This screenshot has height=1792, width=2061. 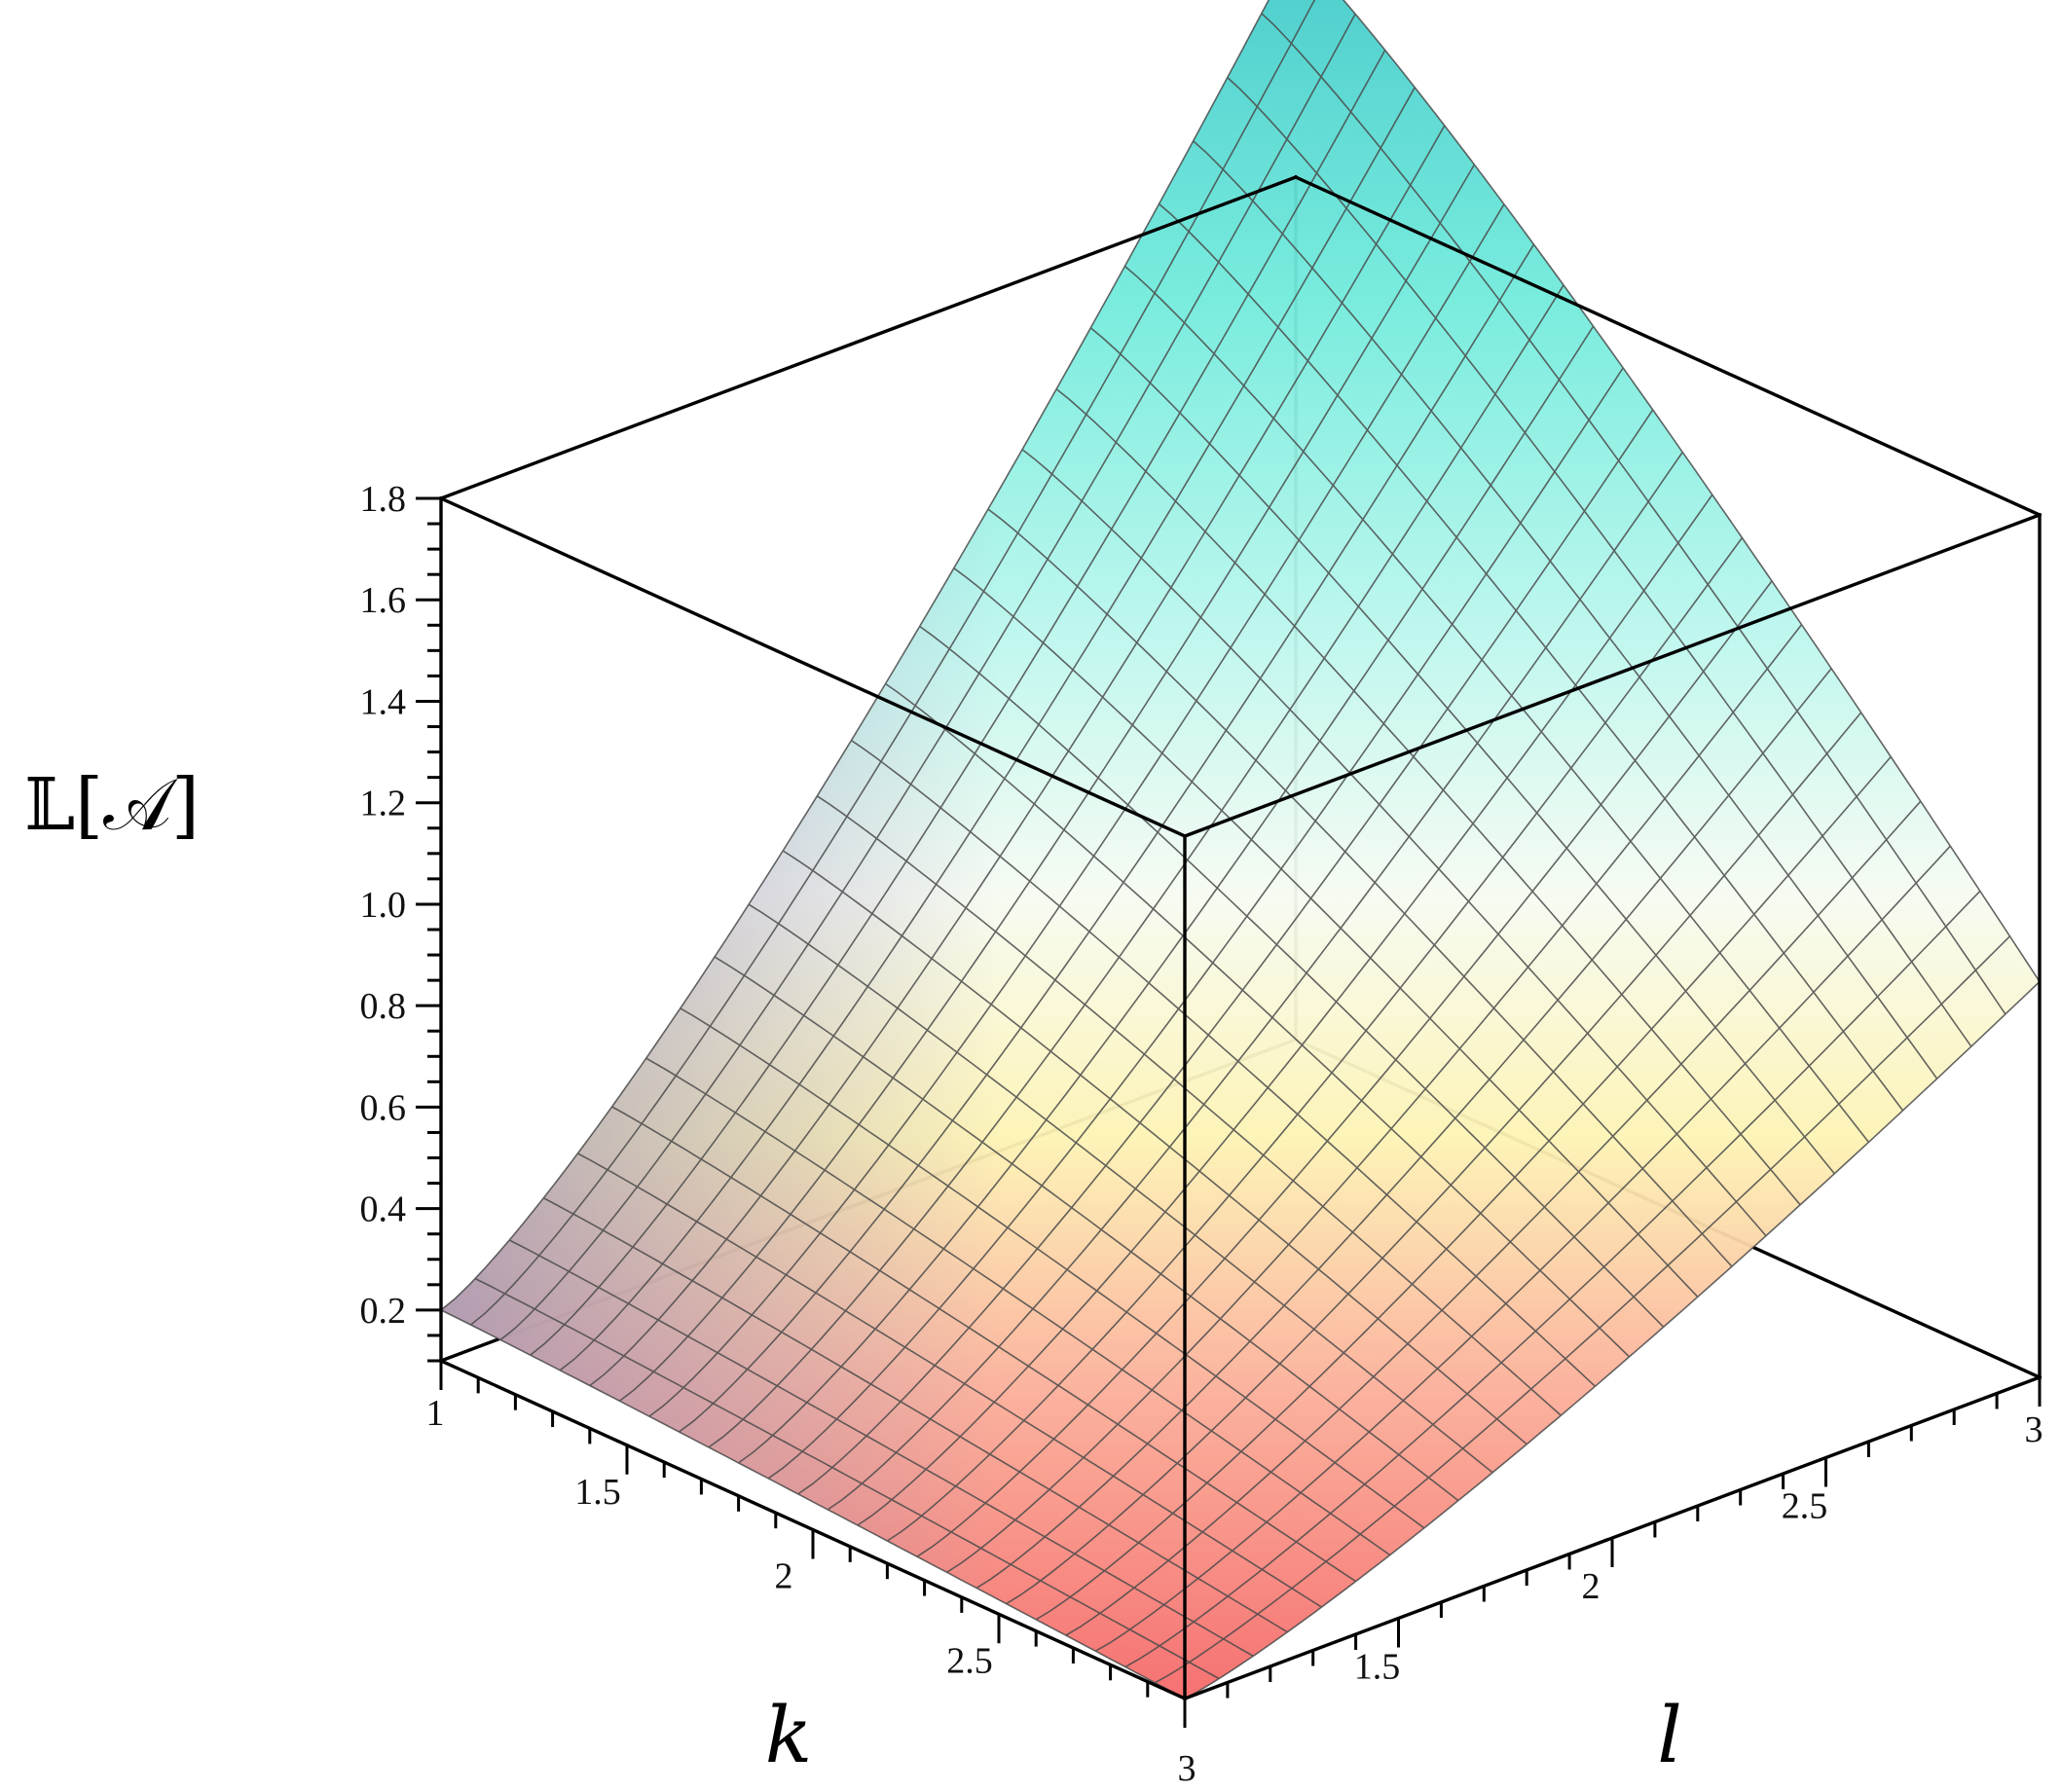 What do you see at coordinates (597, 1492) in the screenshot?
I see `k-tick-label: 1.5` at bounding box center [597, 1492].